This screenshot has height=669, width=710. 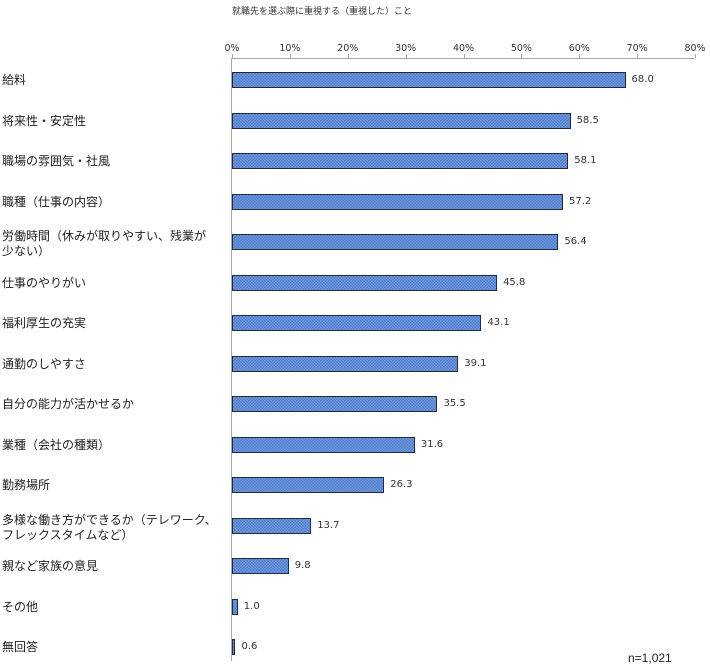 What do you see at coordinates (249, 646) in the screenshot?
I see `value-label: 0.6` at bounding box center [249, 646].